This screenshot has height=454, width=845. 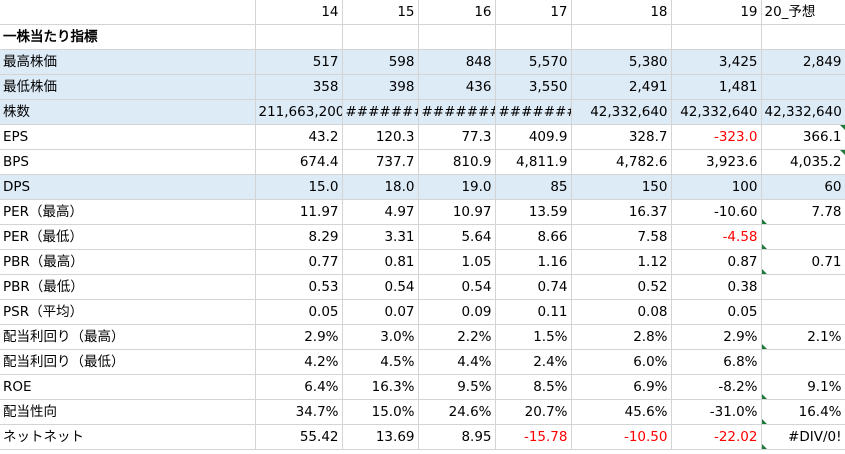 What do you see at coordinates (380, 312) in the screenshot?
I see `value-cell: 0.07` at bounding box center [380, 312].